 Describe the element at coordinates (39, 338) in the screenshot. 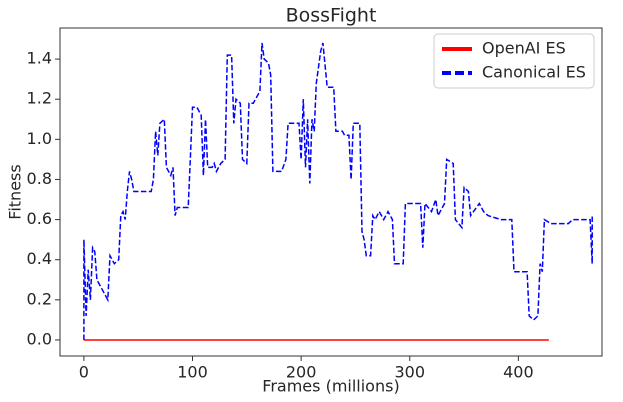

I see `y-tick-label: 0.0` at that location.